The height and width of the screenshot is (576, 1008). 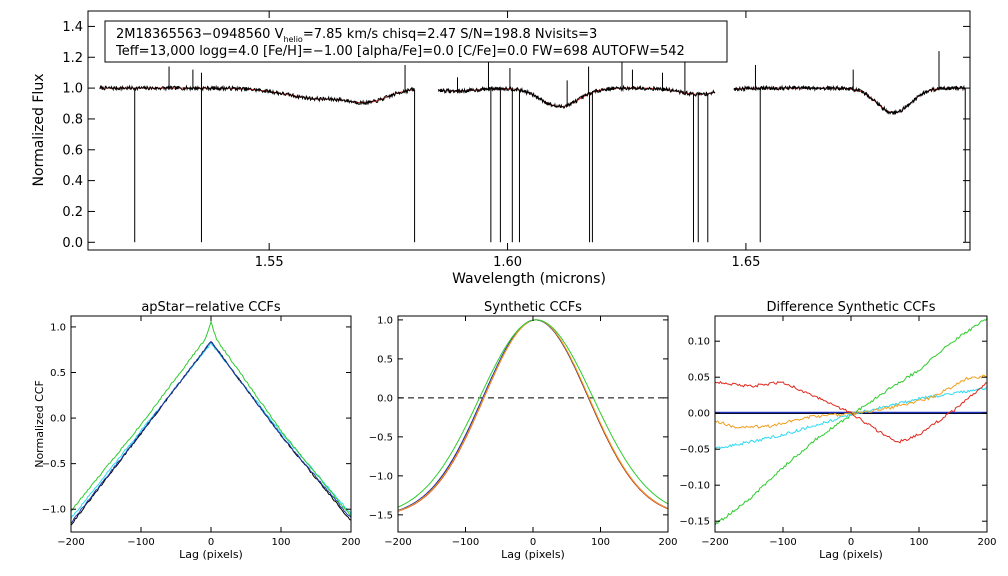 What do you see at coordinates (694, 486) in the screenshot?
I see `difference-ytick-label: −0.10` at bounding box center [694, 486].